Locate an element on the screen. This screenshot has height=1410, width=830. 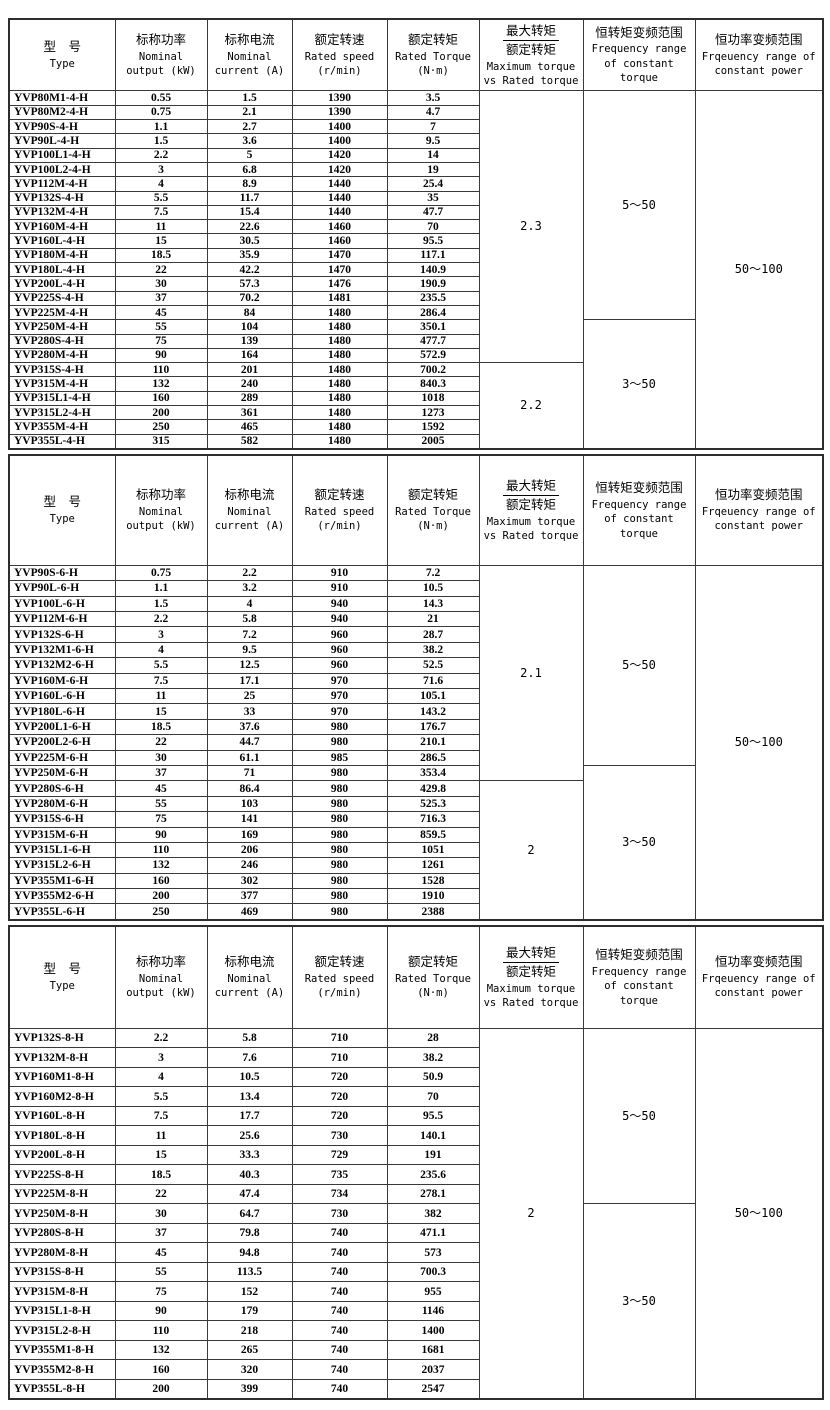
table-row: YVP250M-8-H 30 64.7 730 382 3～50 is located at coordinates (415, 1301).